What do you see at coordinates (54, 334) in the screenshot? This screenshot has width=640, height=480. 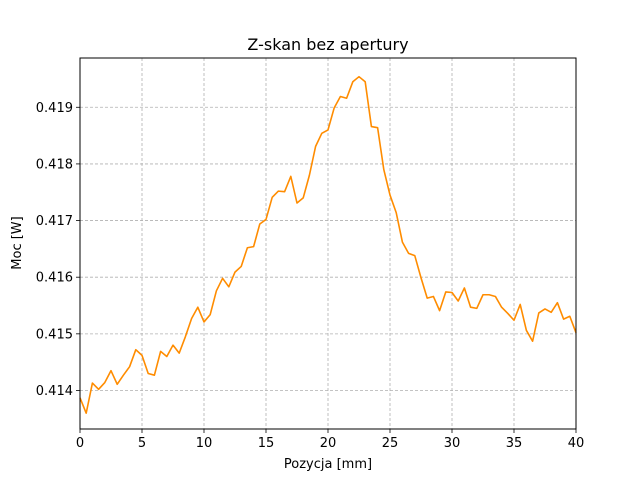 I see `y-tick-label: 0.415` at bounding box center [54, 334].